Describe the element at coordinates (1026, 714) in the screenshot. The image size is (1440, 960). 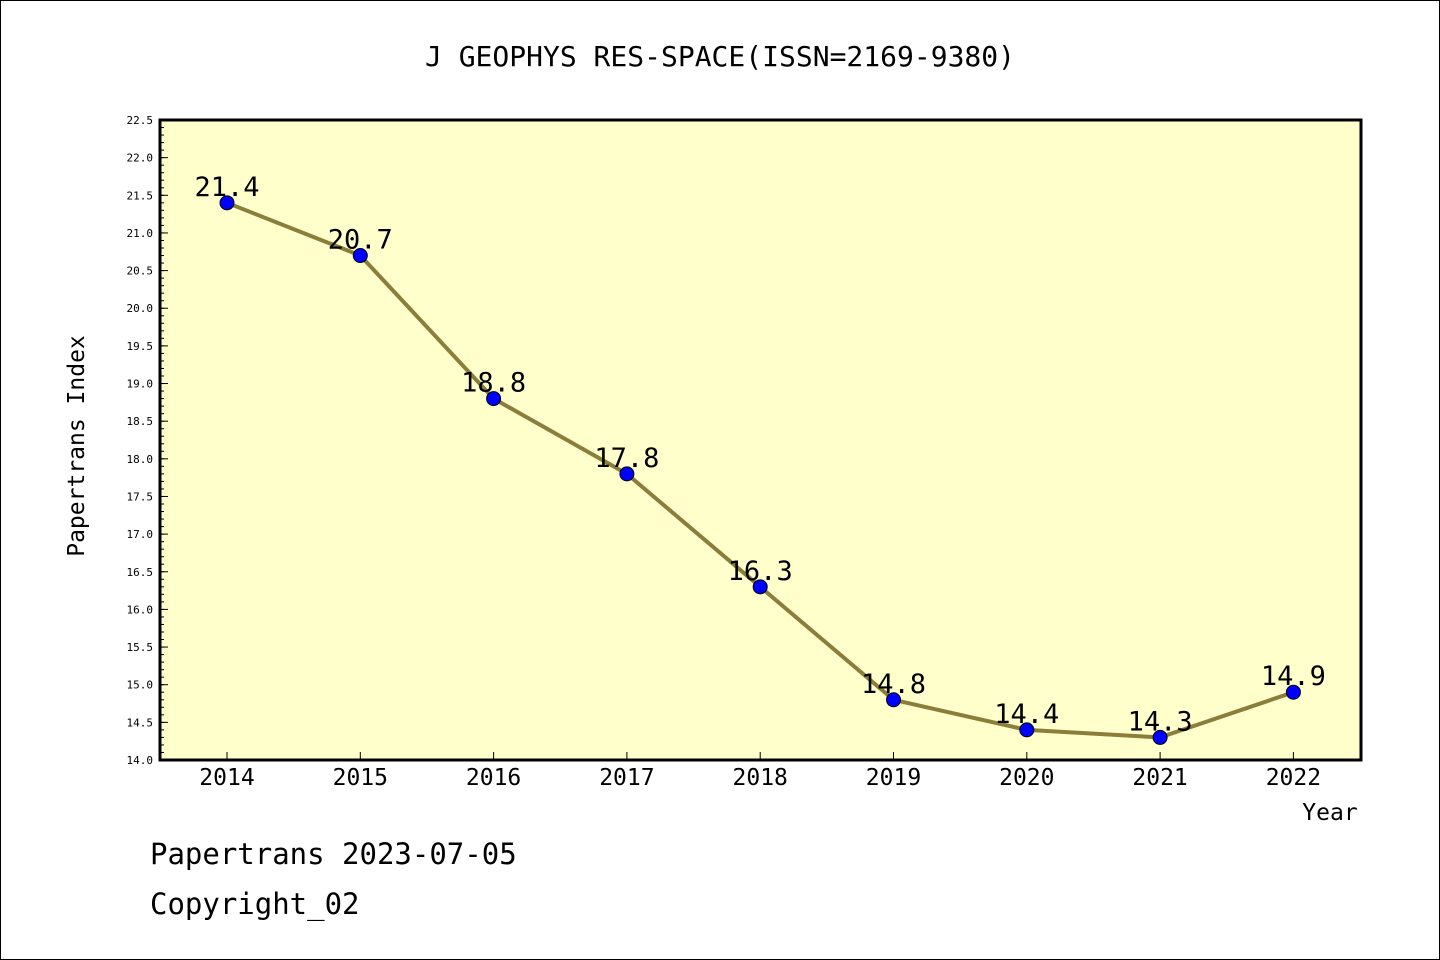
I see `data-label: 14.4` at that location.